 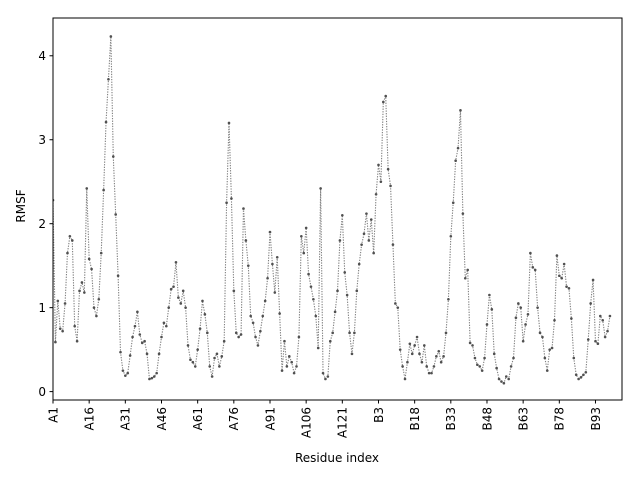 What do you see at coordinates (42, 224) in the screenshot?
I see `y-tick-label: 2` at bounding box center [42, 224].